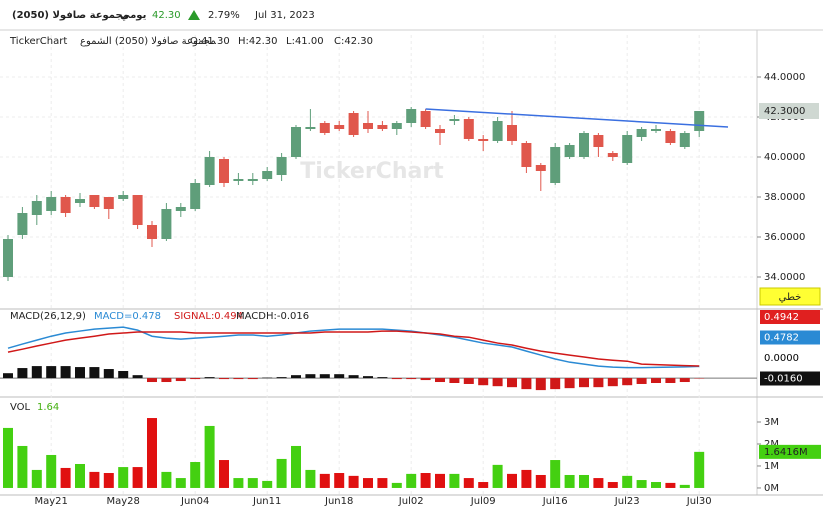 This screenshot has width=823, height=508. Describe the element at coordinates (781, 317) in the screenshot. I see `value-tag-label: 0.4942` at that location.